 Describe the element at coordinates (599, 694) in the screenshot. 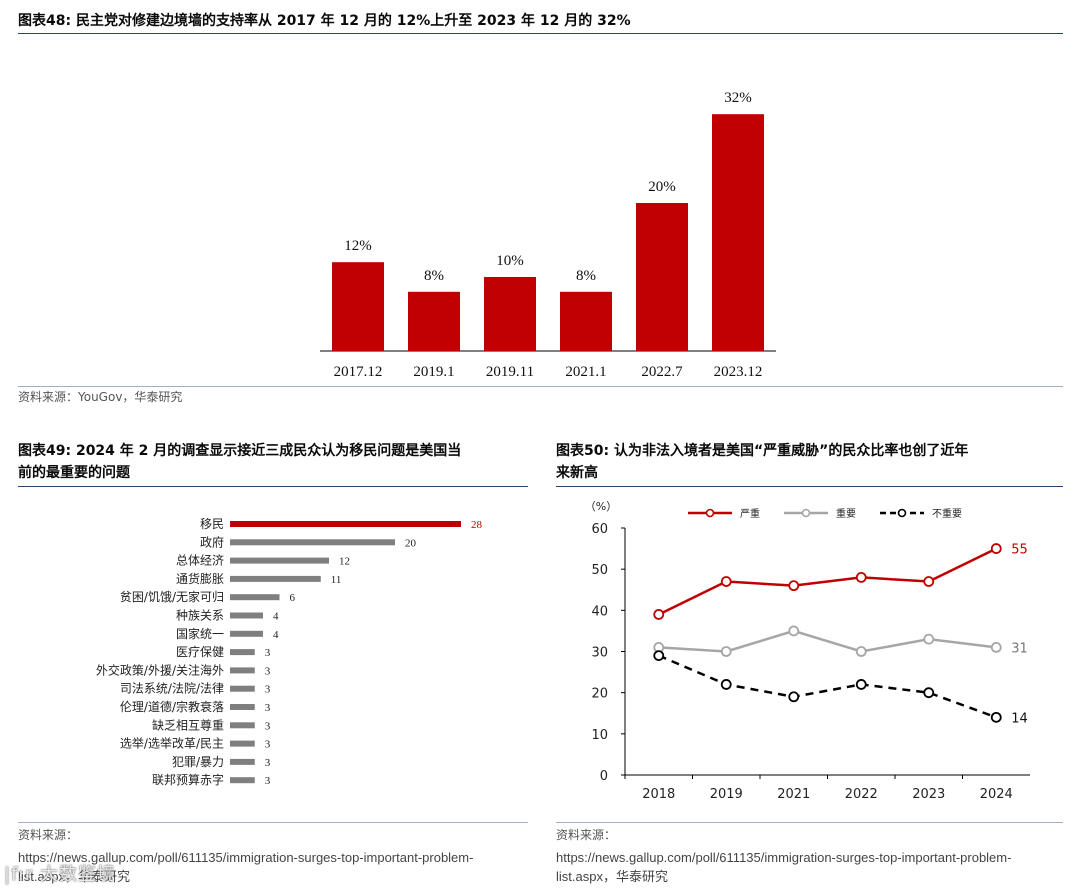

I see `fig50-y-tick-label: 20` at that location.